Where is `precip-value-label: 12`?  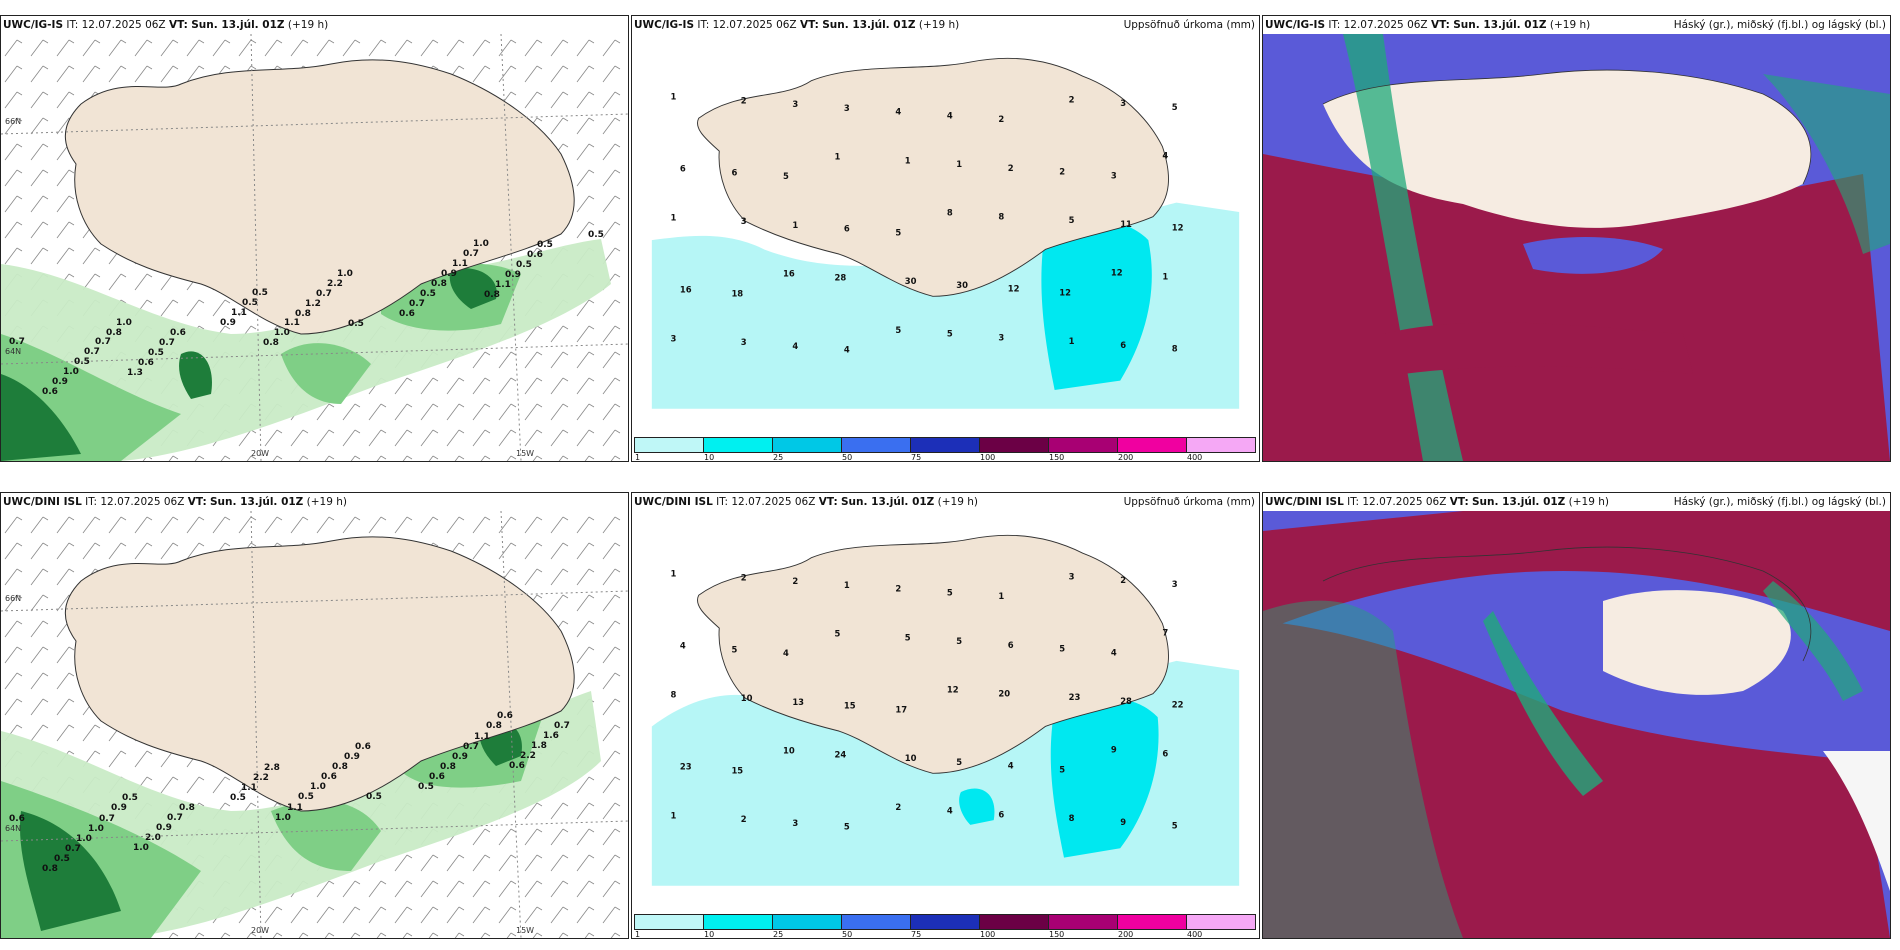 precip-value-label: 12 is located at coordinates (1178, 228).